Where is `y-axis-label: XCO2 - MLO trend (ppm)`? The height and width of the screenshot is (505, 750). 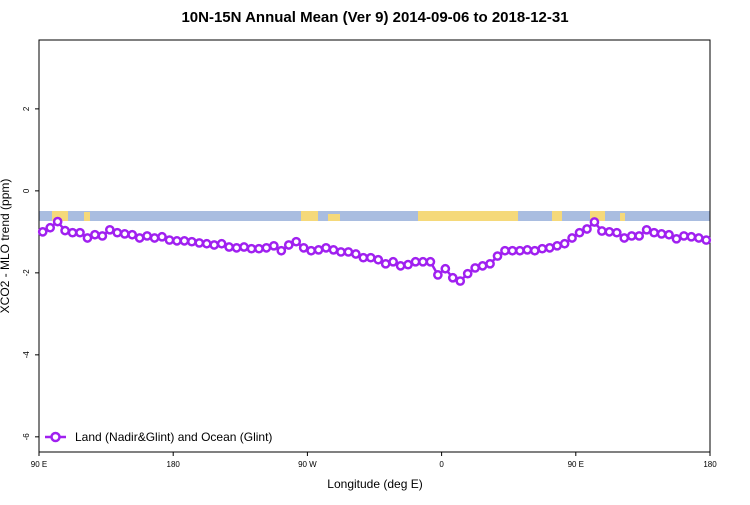
y-axis-label: XCO2 - MLO trend (ppm) is located at coordinates (6, 246).